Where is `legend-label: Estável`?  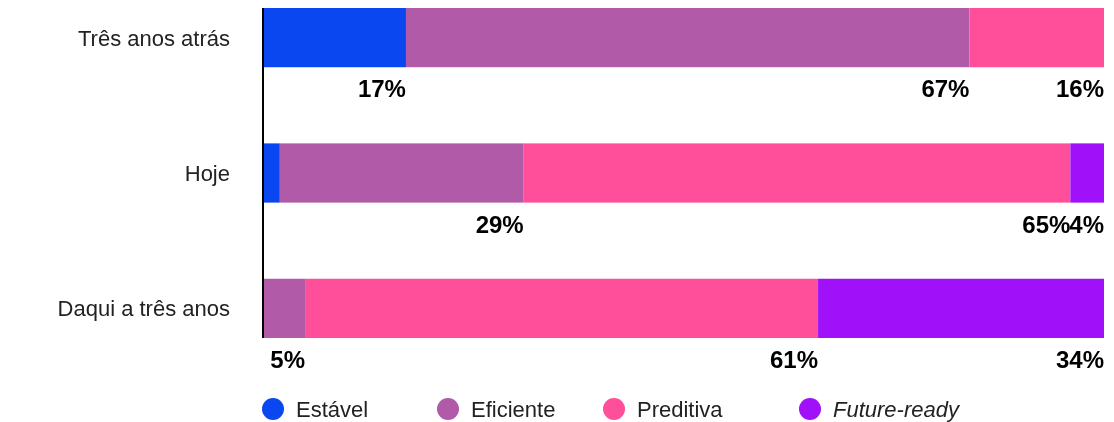
legend-label: Estável is located at coordinates (332, 409).